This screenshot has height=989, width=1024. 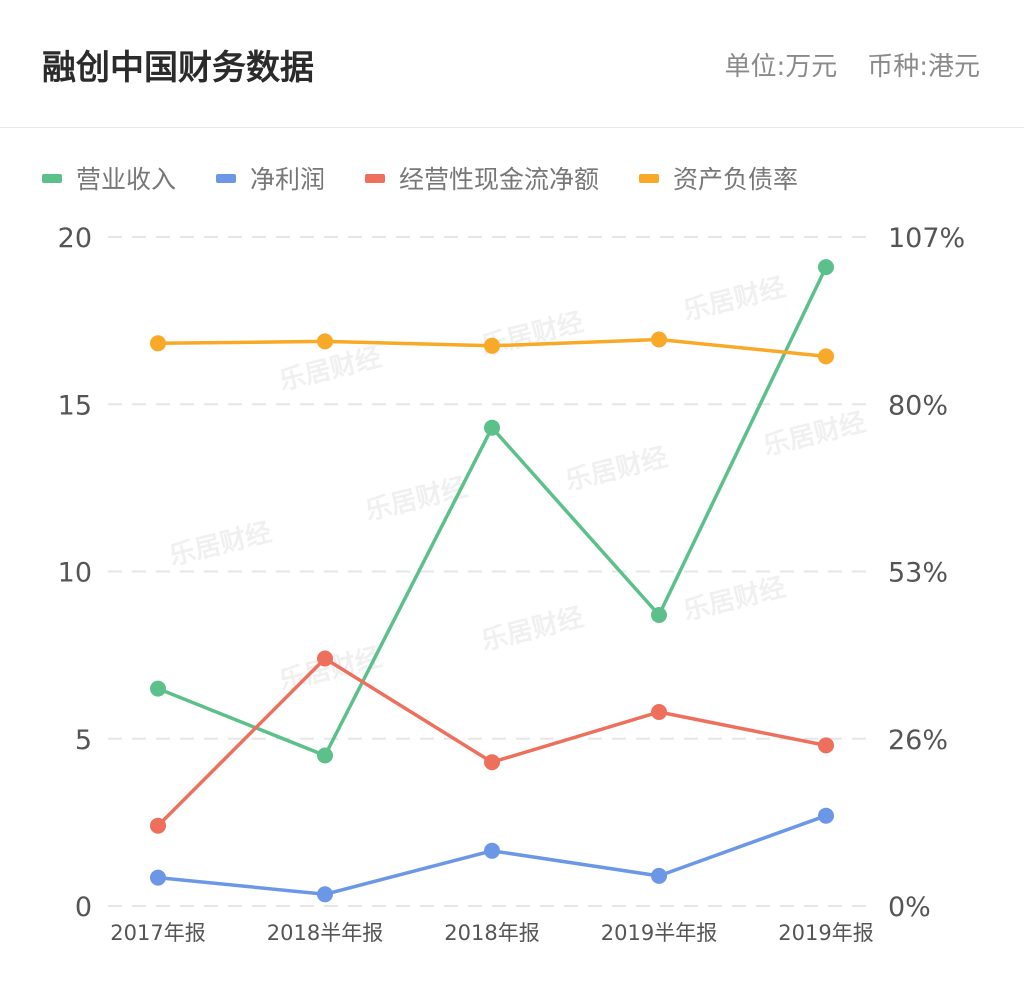 I want to click on currency-label: 币种:港元, so click(x=923, y=67).